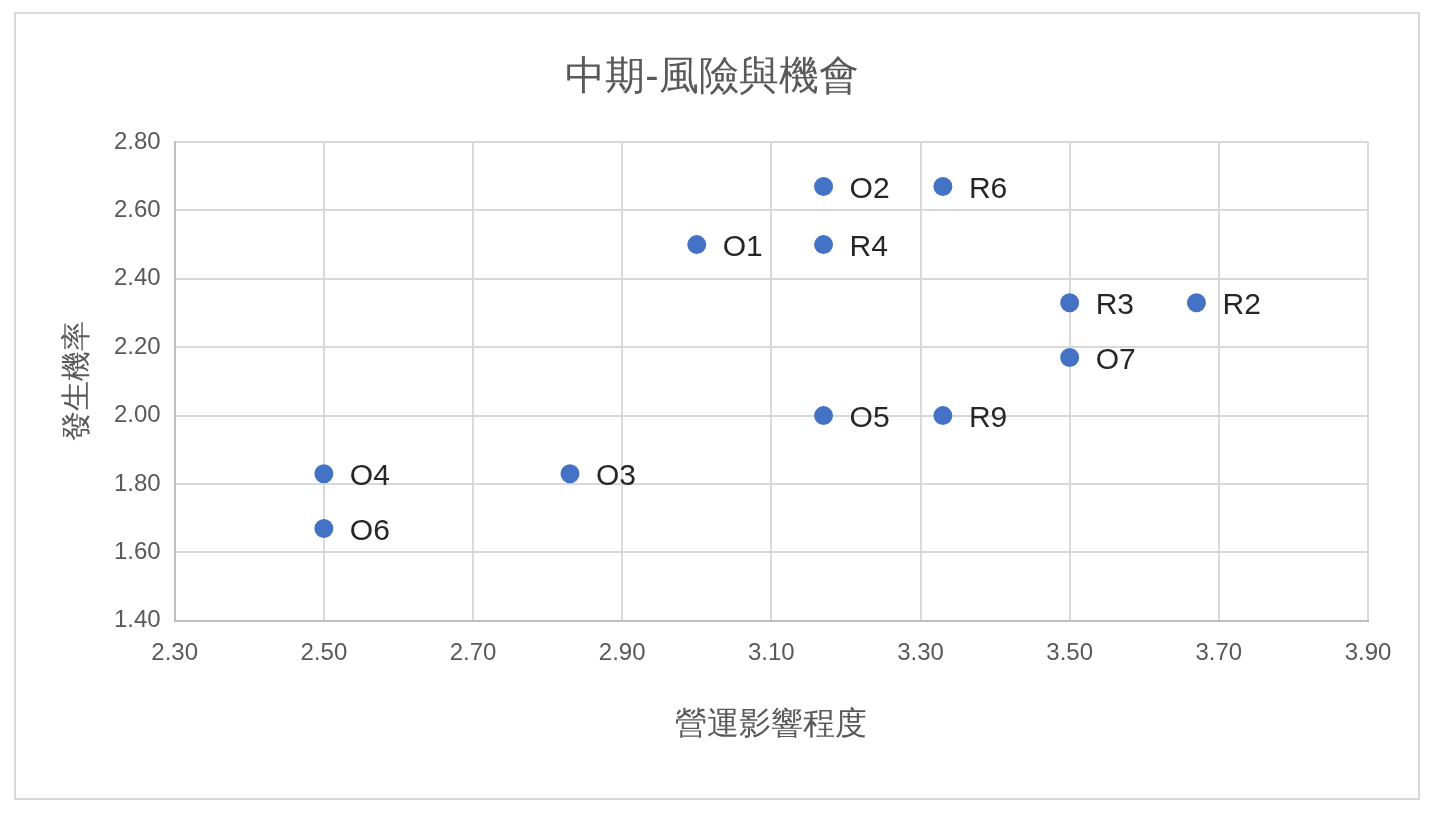 The width and height of the screenshot is (1440, 818). Describe the element at coordinates (920, 651) in the screenshot. I see `x-tick-label: 3.30` at that location.